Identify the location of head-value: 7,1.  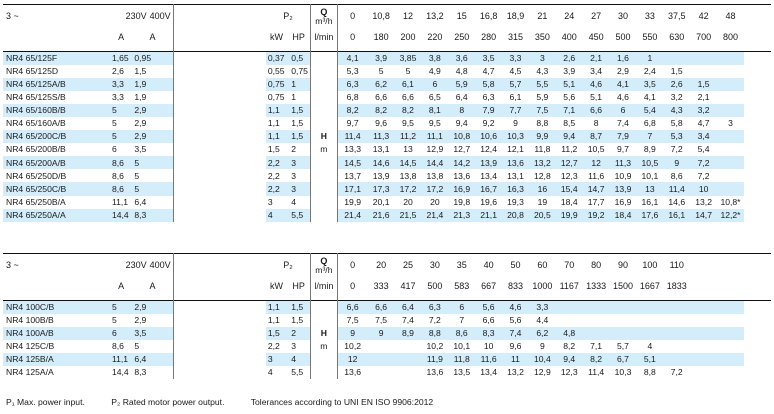
(569, 110).